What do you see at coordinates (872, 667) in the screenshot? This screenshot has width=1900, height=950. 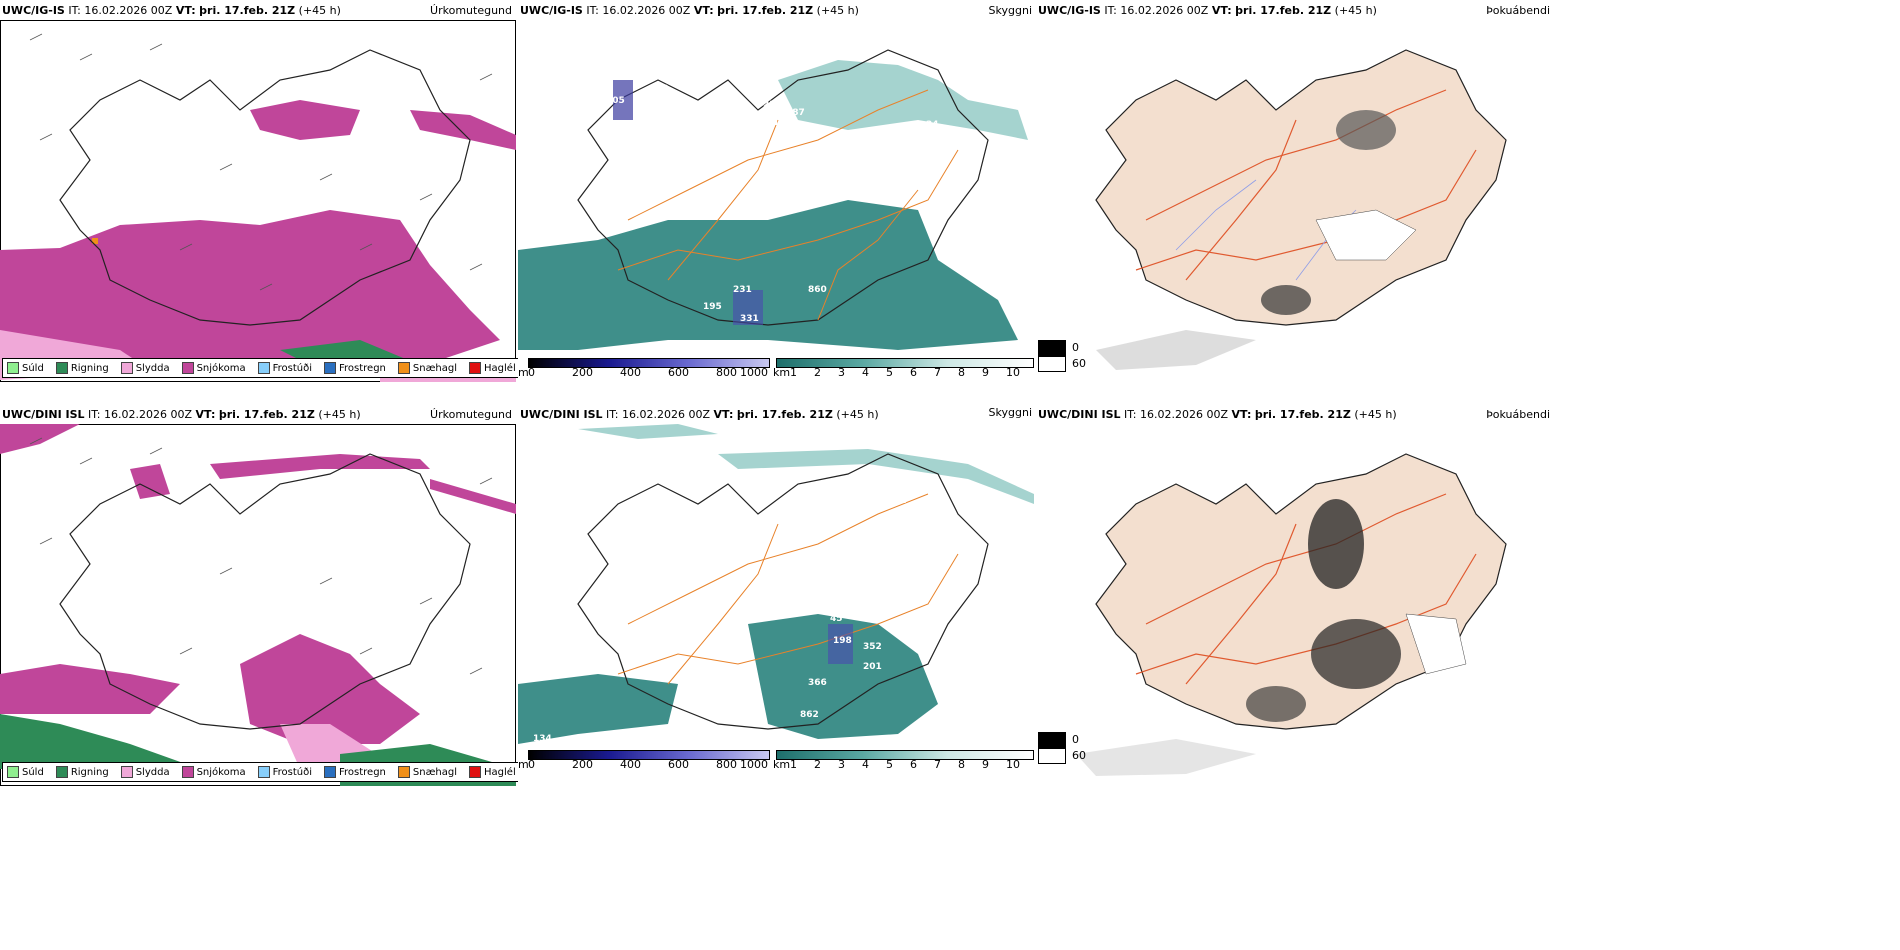 I see `vis-label: 201` at bounding box center [872, 667].